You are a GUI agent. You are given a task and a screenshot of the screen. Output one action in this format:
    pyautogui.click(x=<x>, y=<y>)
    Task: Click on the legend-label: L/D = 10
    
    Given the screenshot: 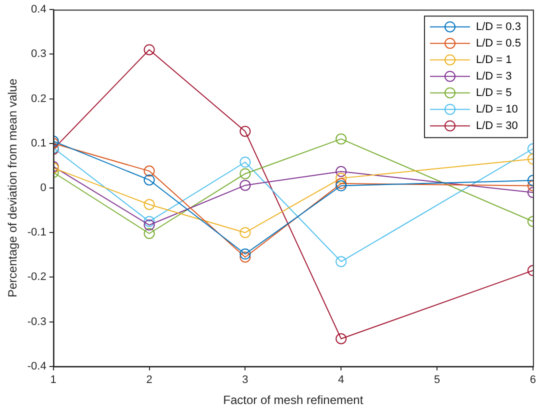 What is the action you would take?
    pyautogui.click(x=497, y=109)
    